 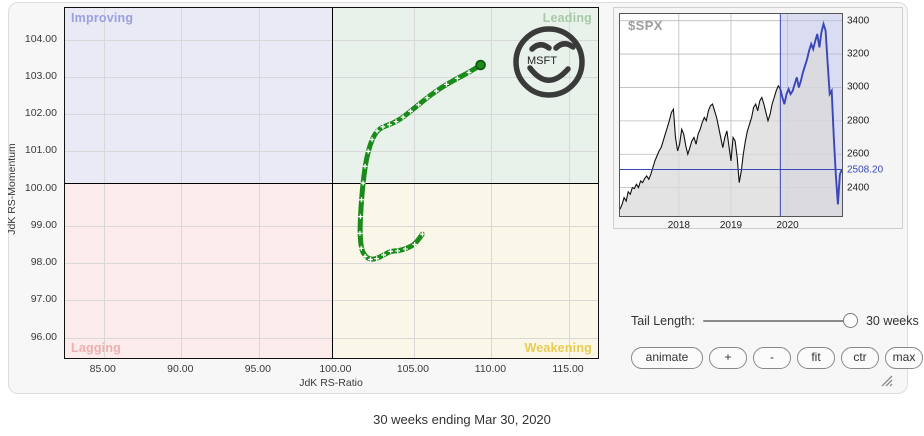 What do you see at coordinates (40, 113) in the screenshot?
I see `y-tick-label: 102.00` at bounding box center [40, 113].